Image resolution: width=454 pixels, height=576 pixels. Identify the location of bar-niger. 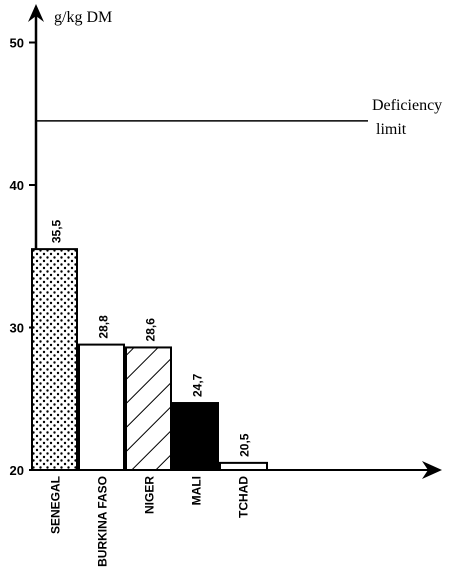
(148, 409).